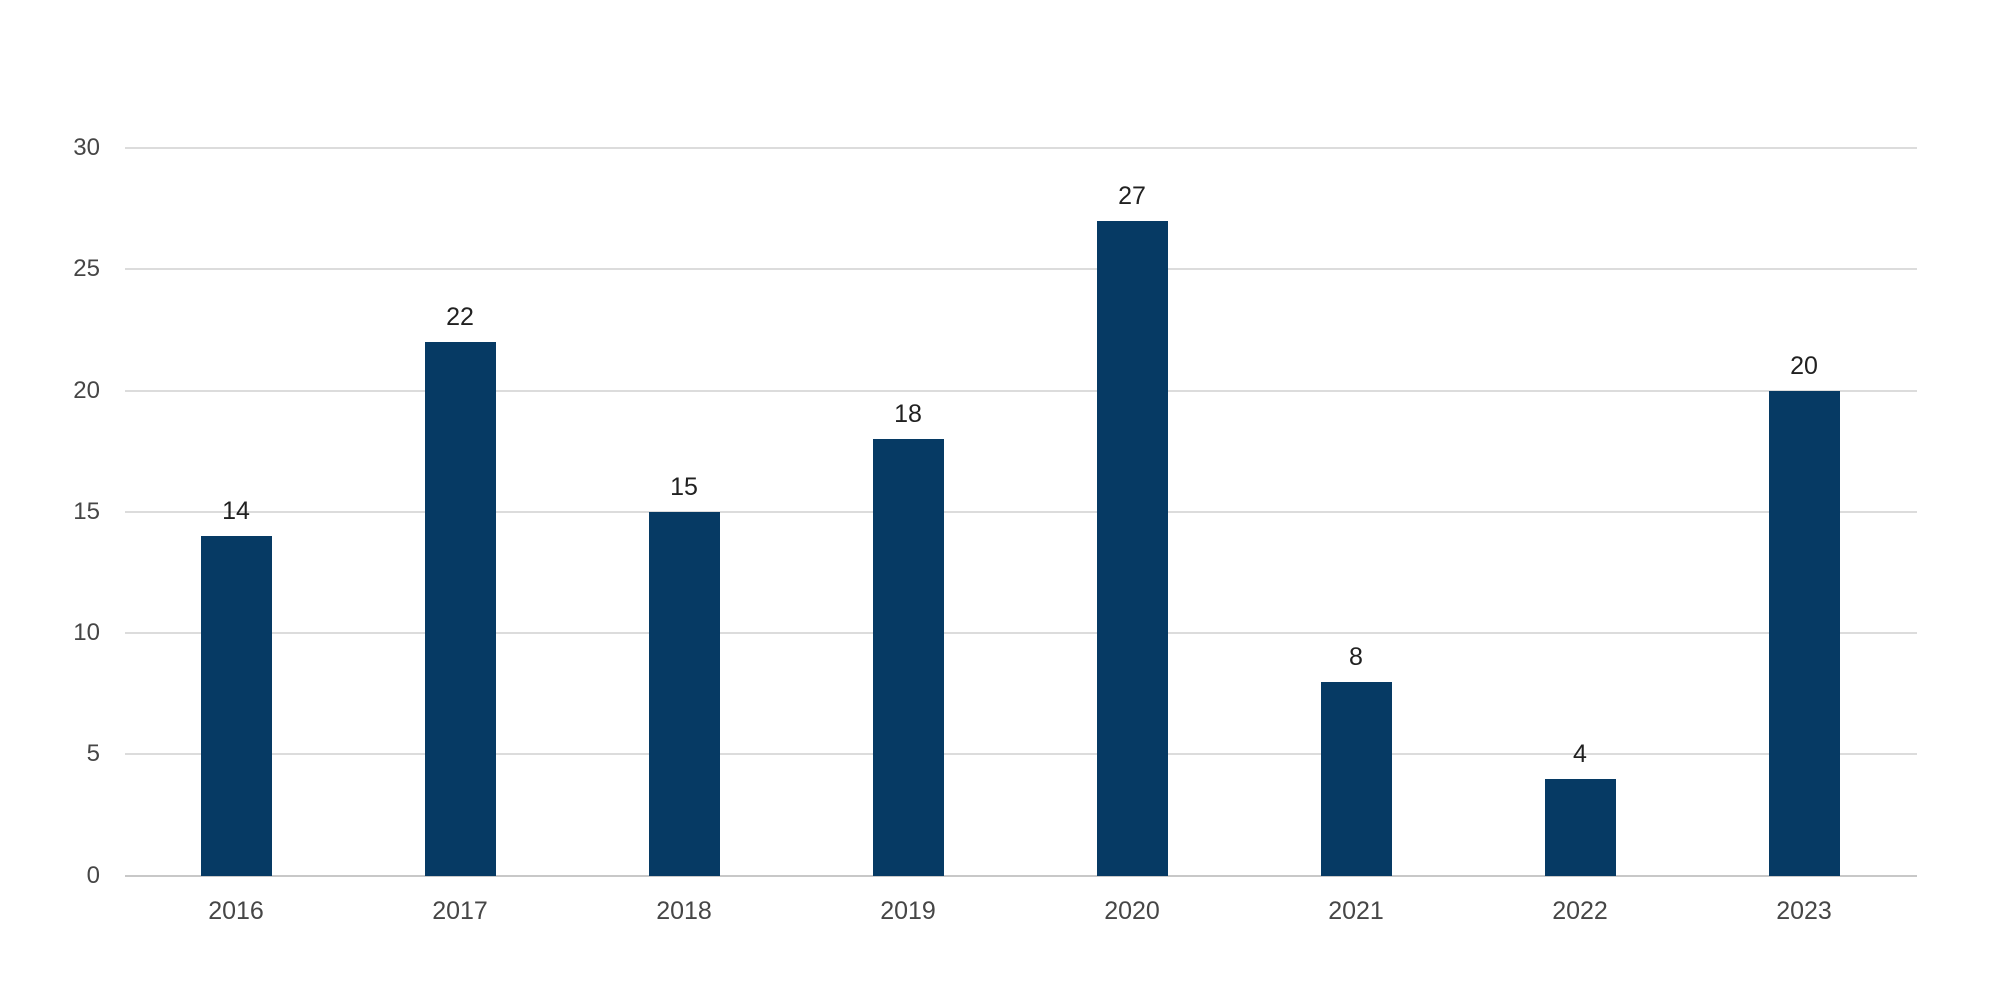  I want to click on bar-2019, so click(908, 657).